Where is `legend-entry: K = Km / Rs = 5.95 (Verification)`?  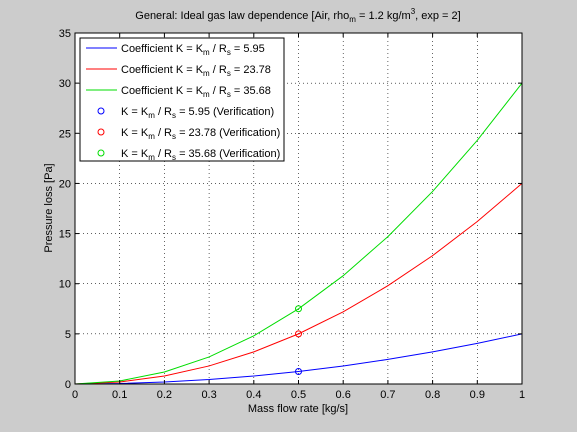 legend-entry: K = Km / Rs = 5.95 (Verification) is located at coordinates (197, 113).